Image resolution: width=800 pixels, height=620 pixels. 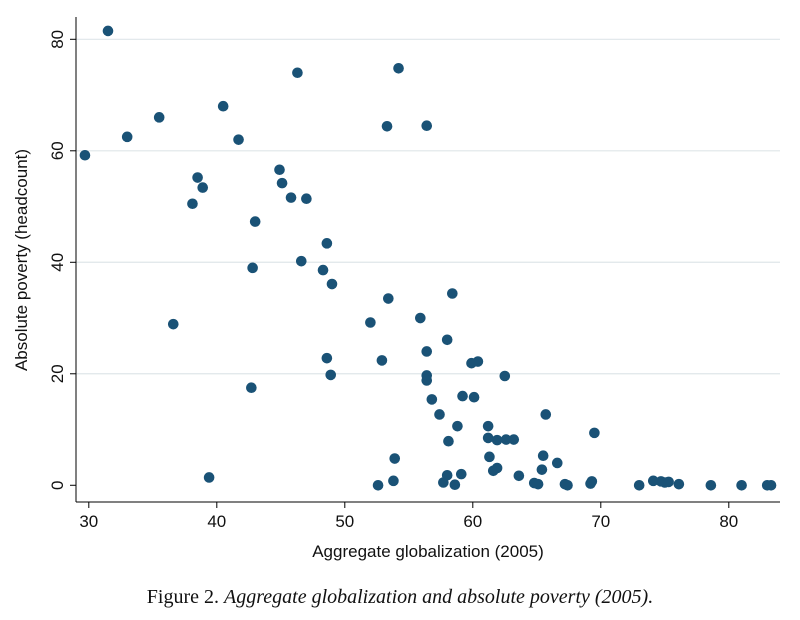 What do you see at coordinates (57, 262) in the screenshot?
I see `y-tick-label: 40` at bounding box center [57, 262].